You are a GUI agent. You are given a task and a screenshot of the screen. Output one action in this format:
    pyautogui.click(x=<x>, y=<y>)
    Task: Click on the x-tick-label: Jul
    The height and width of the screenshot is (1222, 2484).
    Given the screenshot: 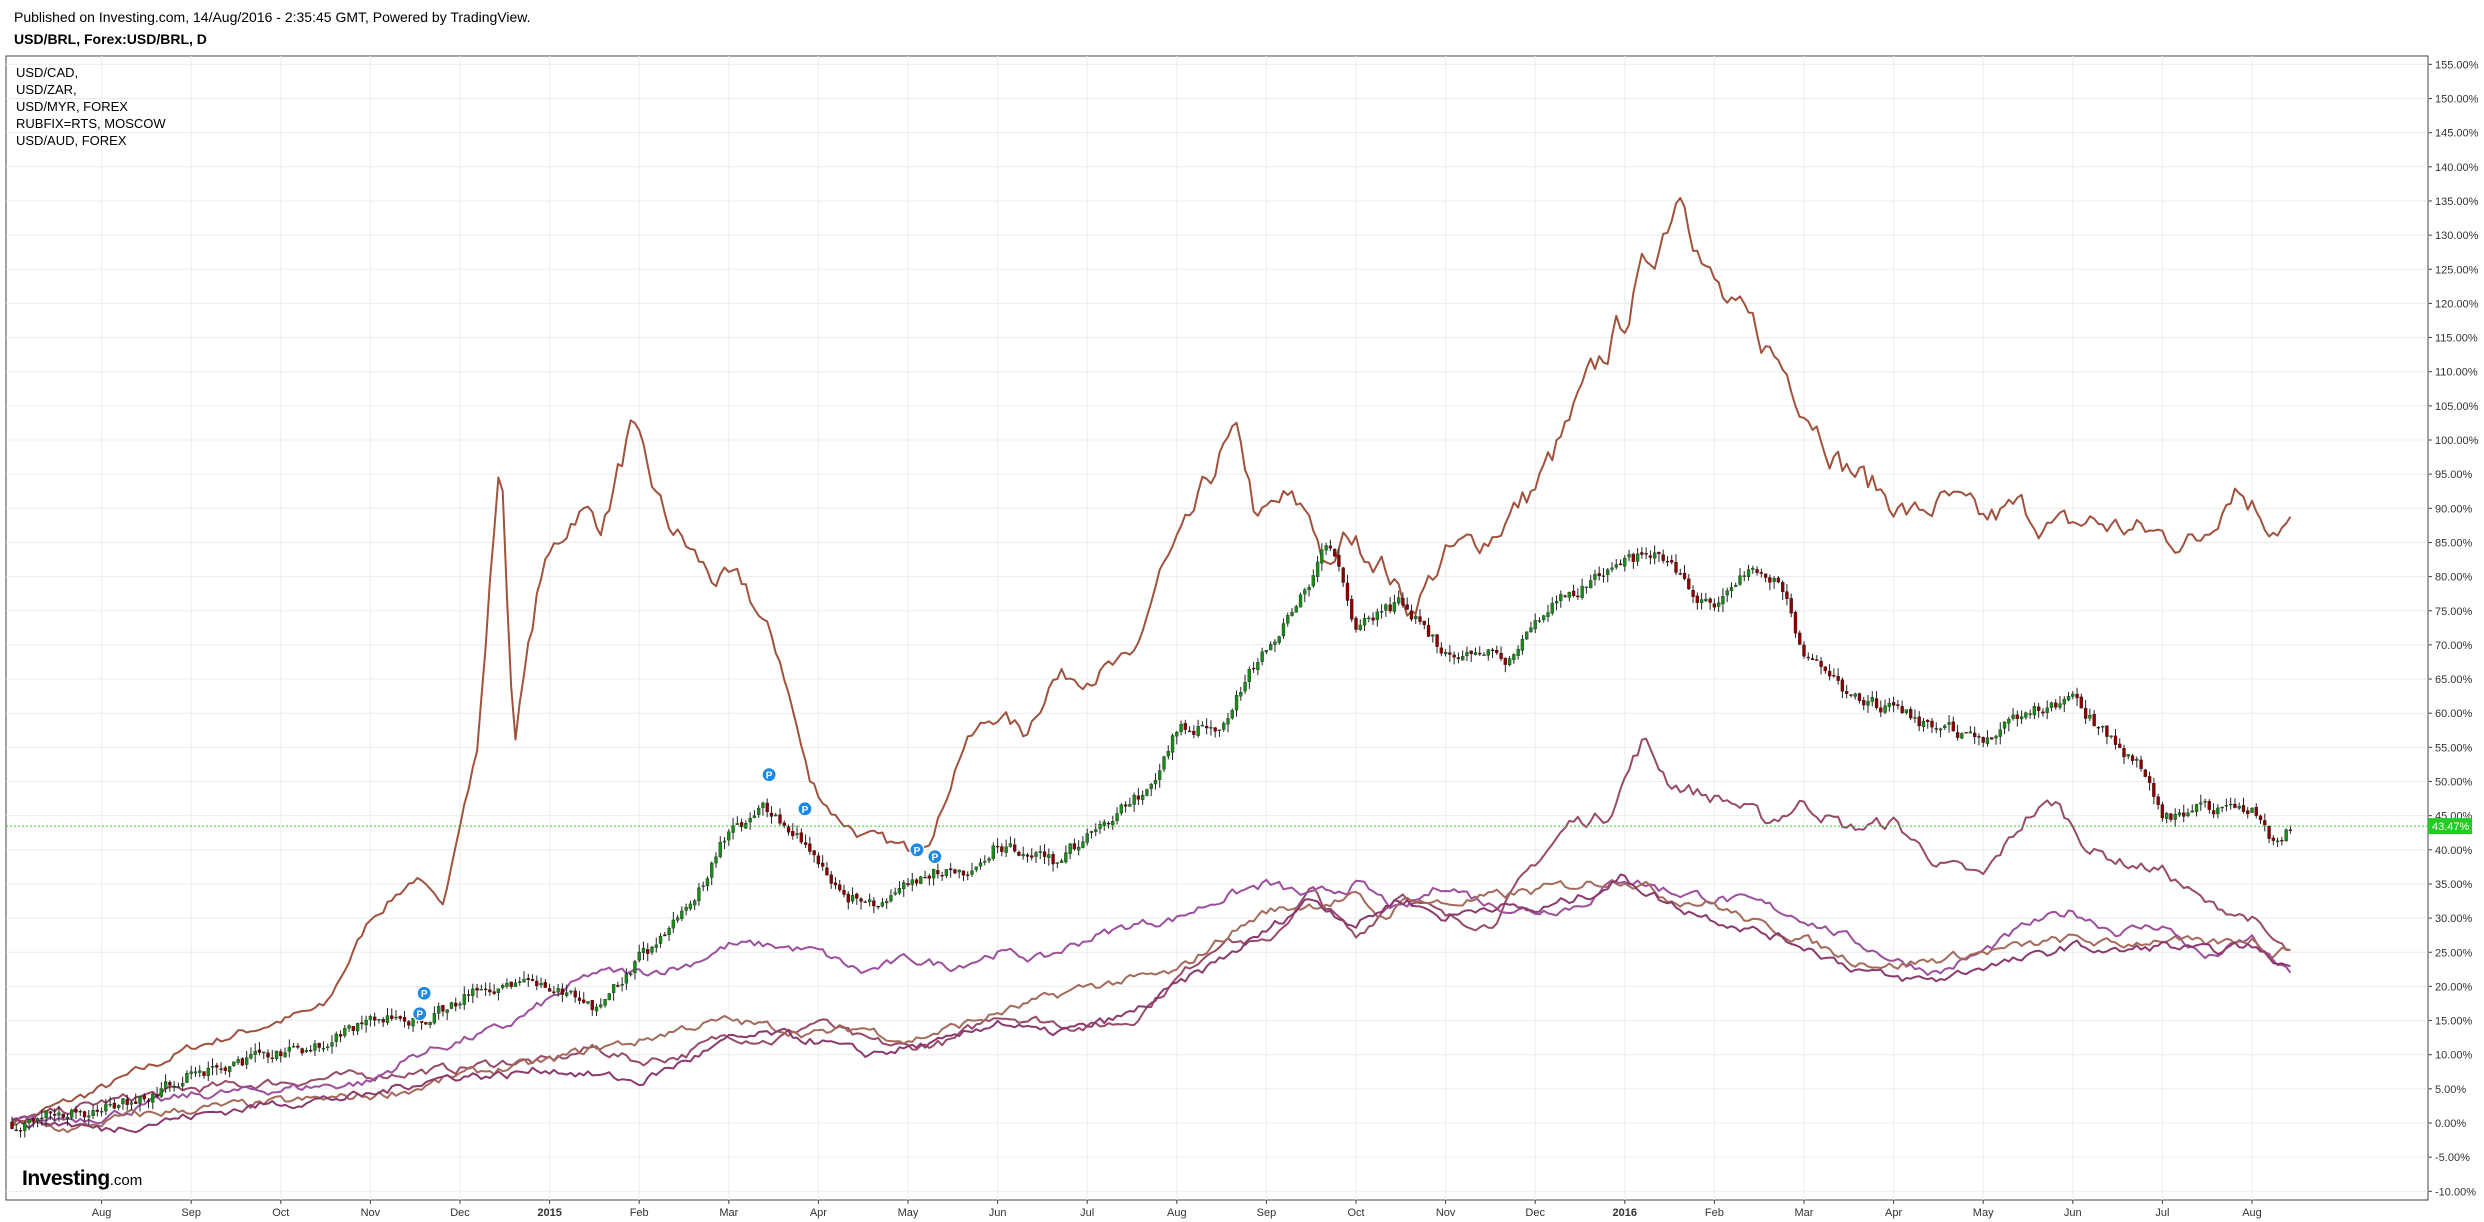 What is the action you would take?
    pyautogui.click(x=2162, y=1213)
    